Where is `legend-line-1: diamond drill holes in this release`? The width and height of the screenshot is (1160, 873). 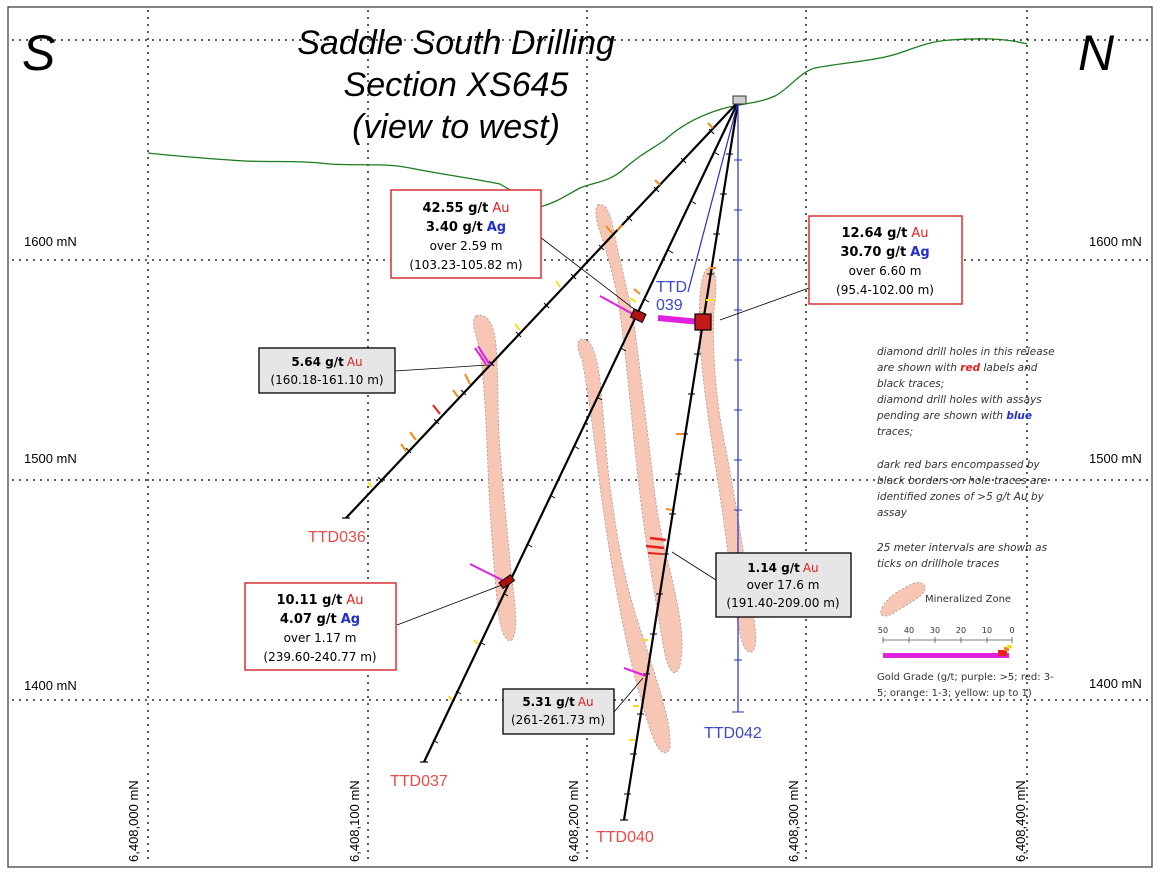
legend-line-1: diamond drill holes in this release is located at coordinates (966, 352).